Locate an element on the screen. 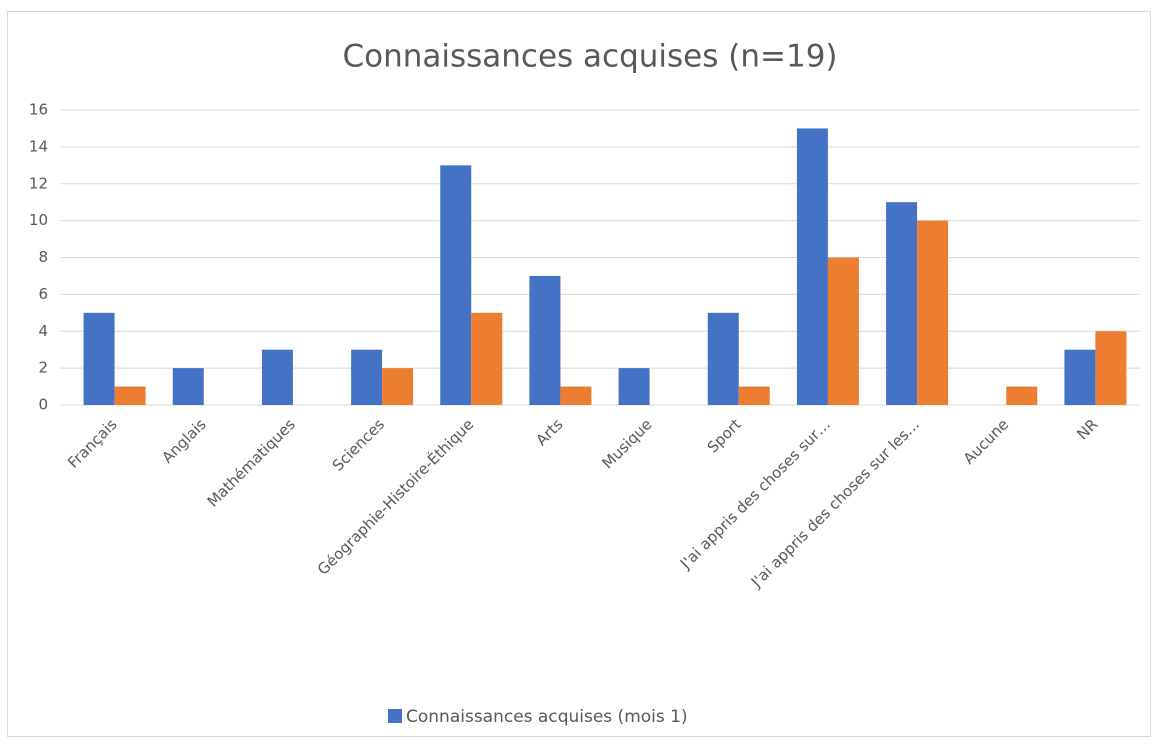 This screenshot has width=1159, height=745. y-tick-label: 16 is located at coordinates (38, 110).